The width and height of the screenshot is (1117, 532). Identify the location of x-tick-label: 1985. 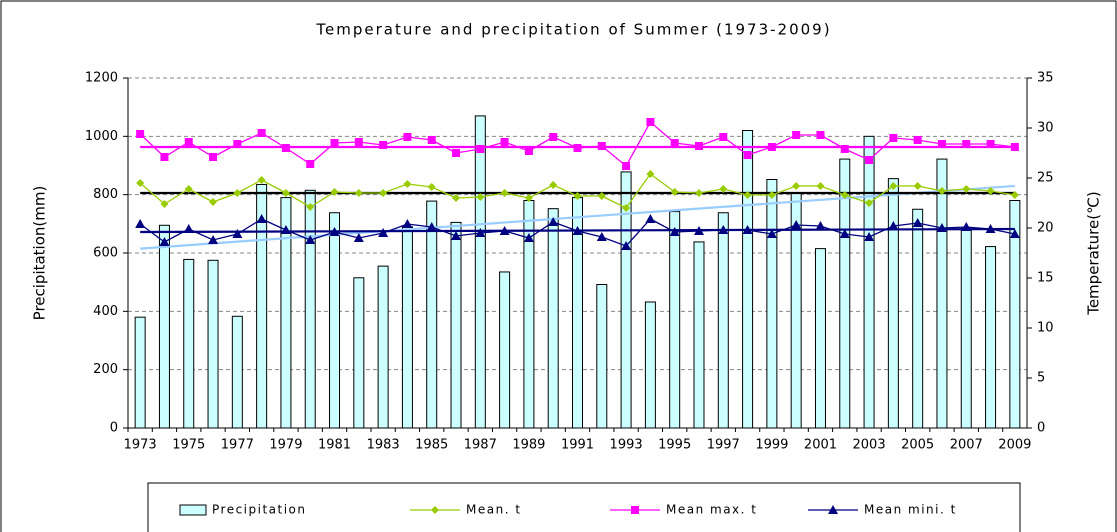
(431, 445).